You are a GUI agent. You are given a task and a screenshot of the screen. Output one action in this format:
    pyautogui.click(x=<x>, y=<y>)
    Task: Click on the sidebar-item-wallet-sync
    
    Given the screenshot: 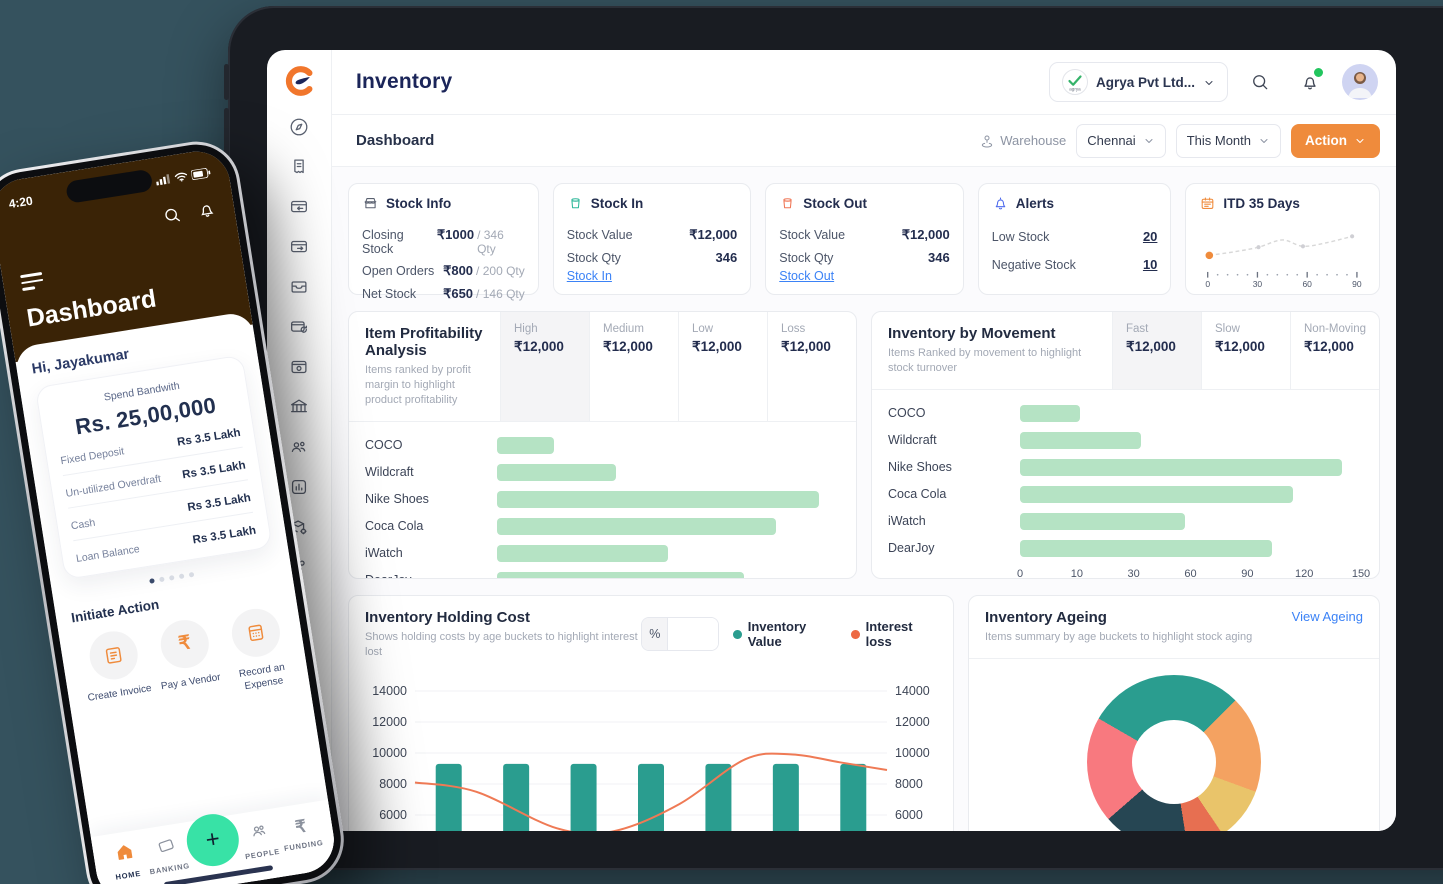 What is the action you would take?
    pyautogui.click(x=299, y=327)
    